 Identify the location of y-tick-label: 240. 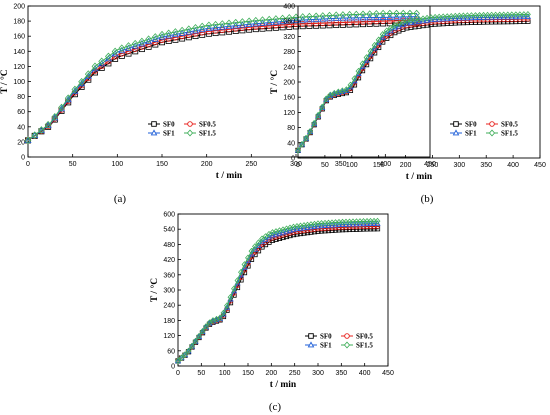
(289, 67).